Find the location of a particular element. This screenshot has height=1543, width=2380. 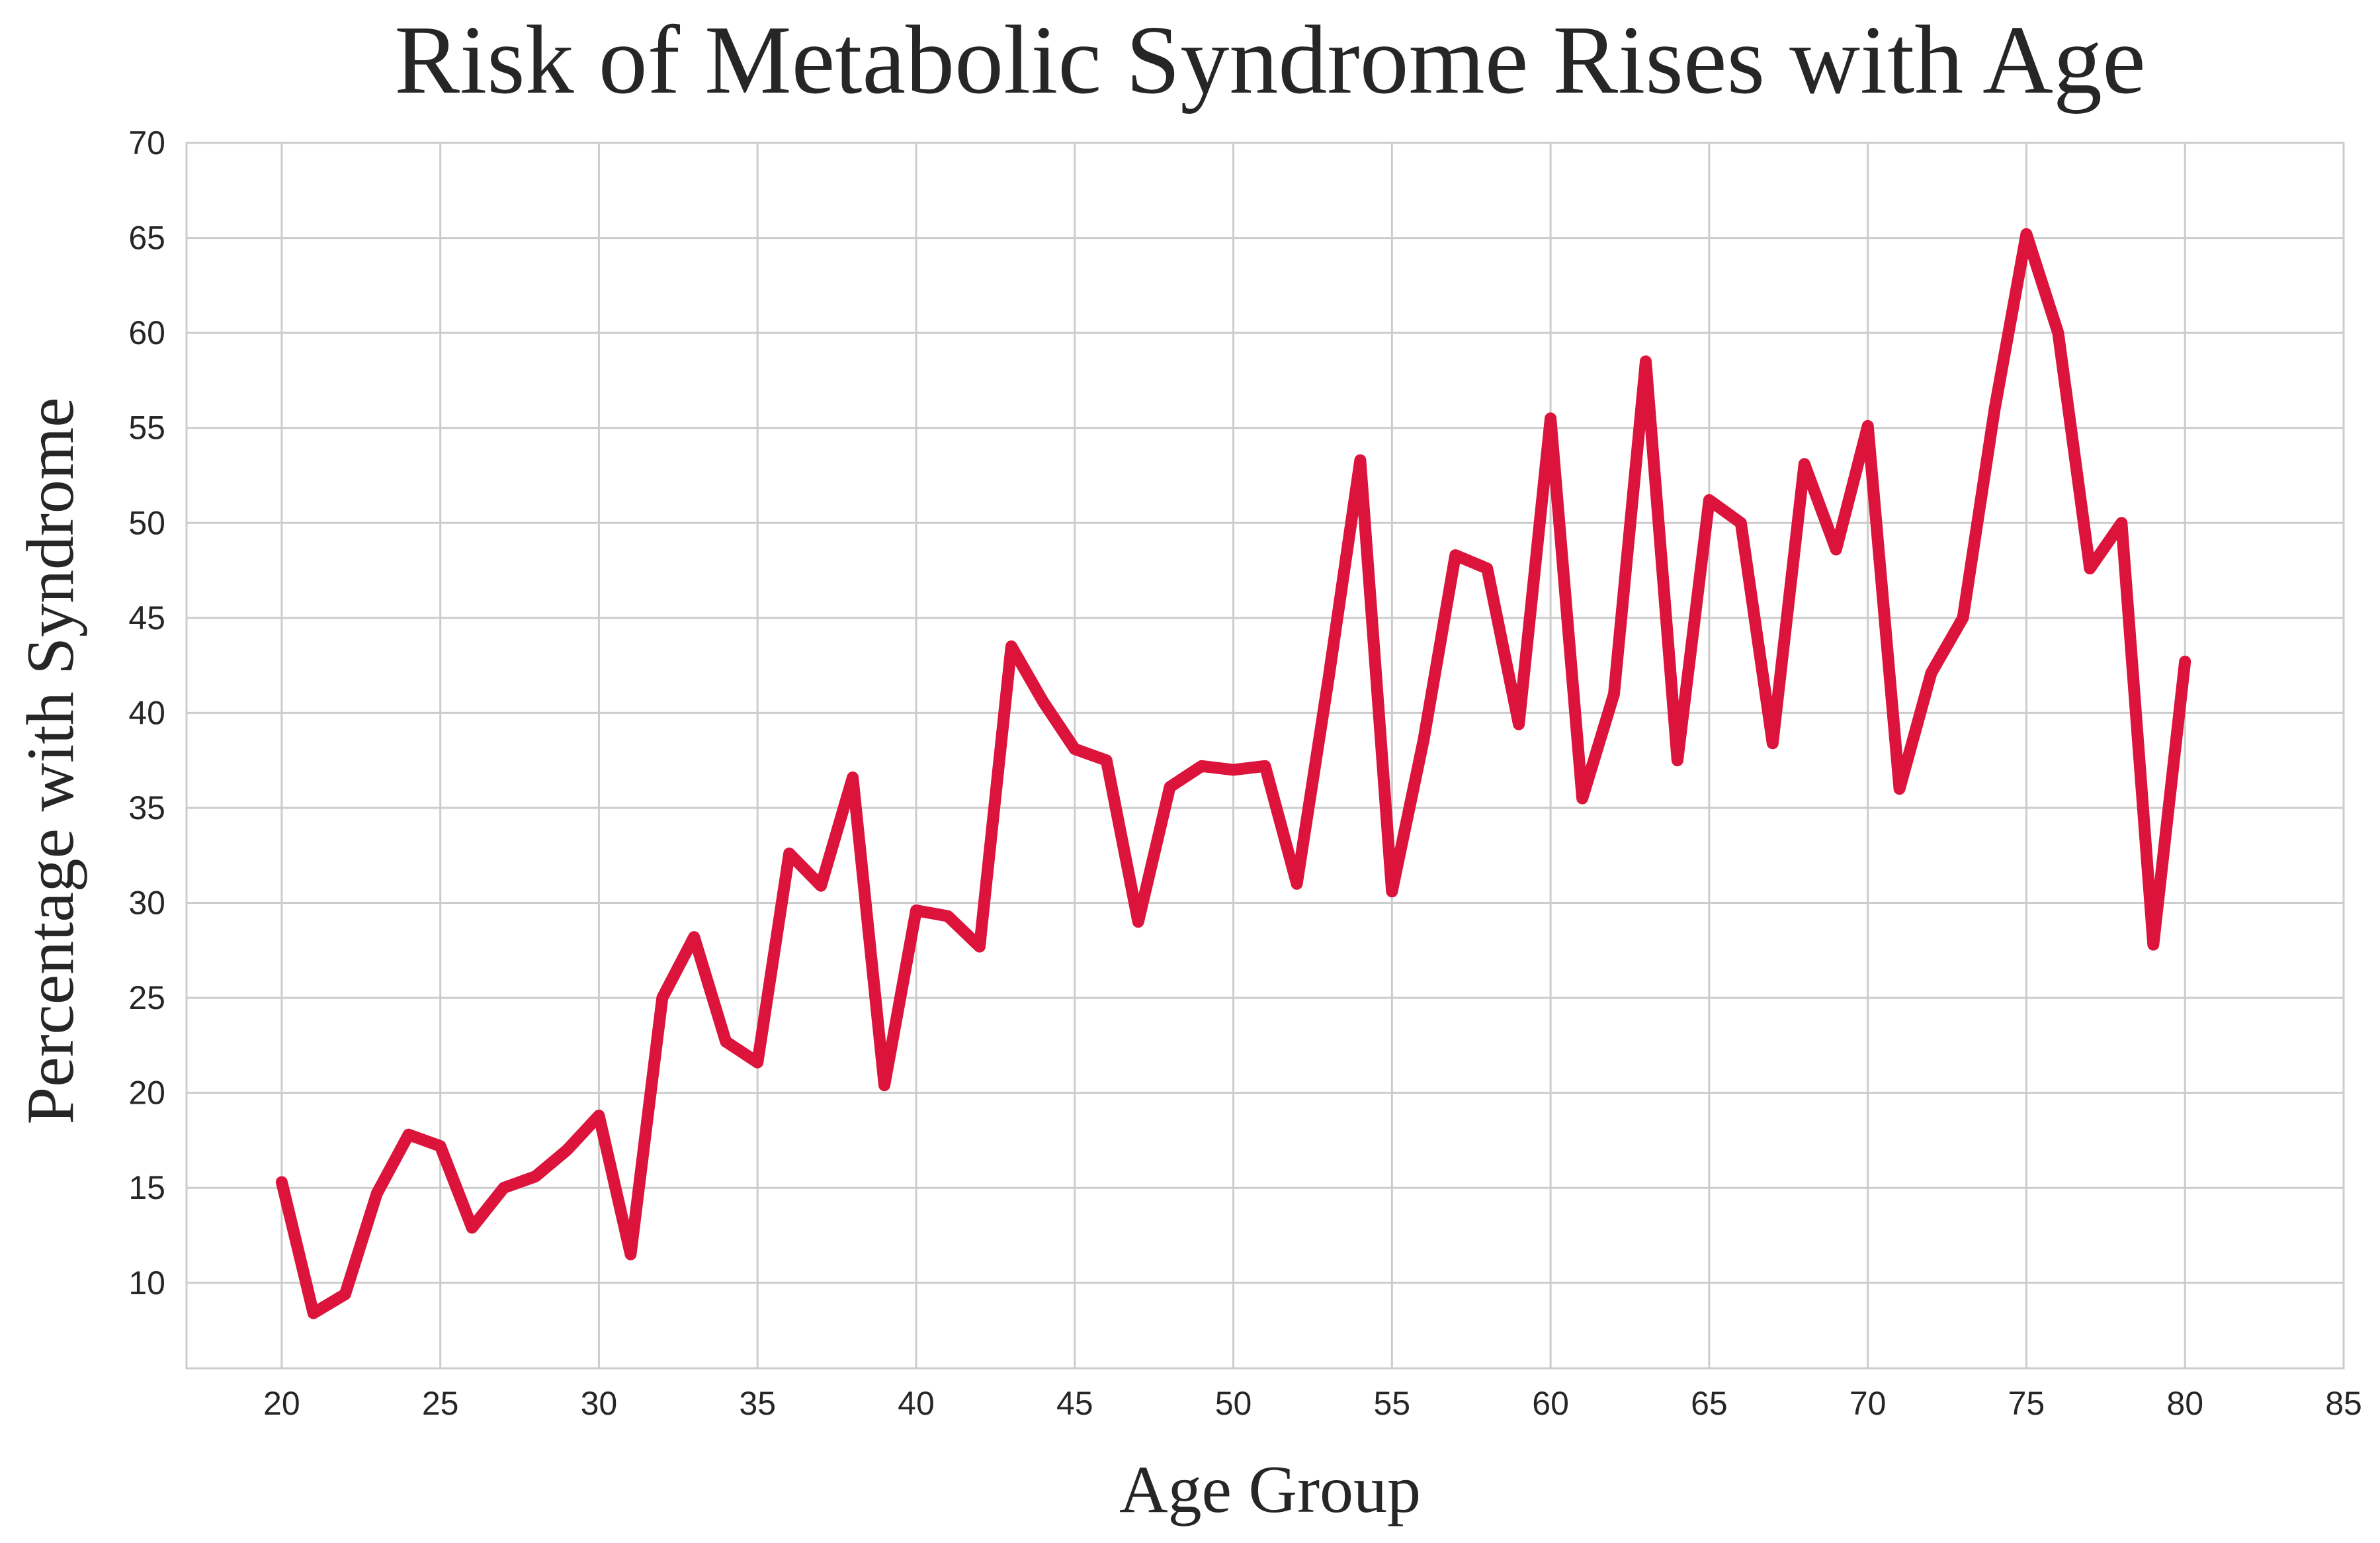

x-axis-label: Age Group is located at coordinates (1270, 1489).